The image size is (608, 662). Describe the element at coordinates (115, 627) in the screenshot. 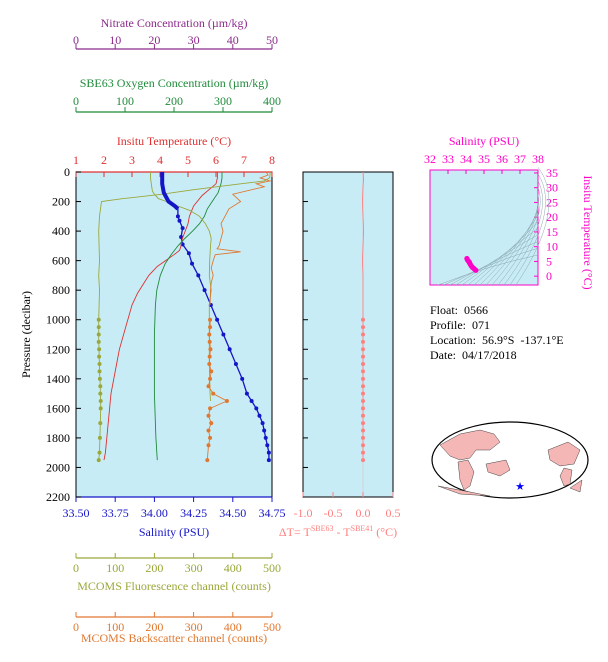

I see `backscatter-tick-label: 100` at that location.